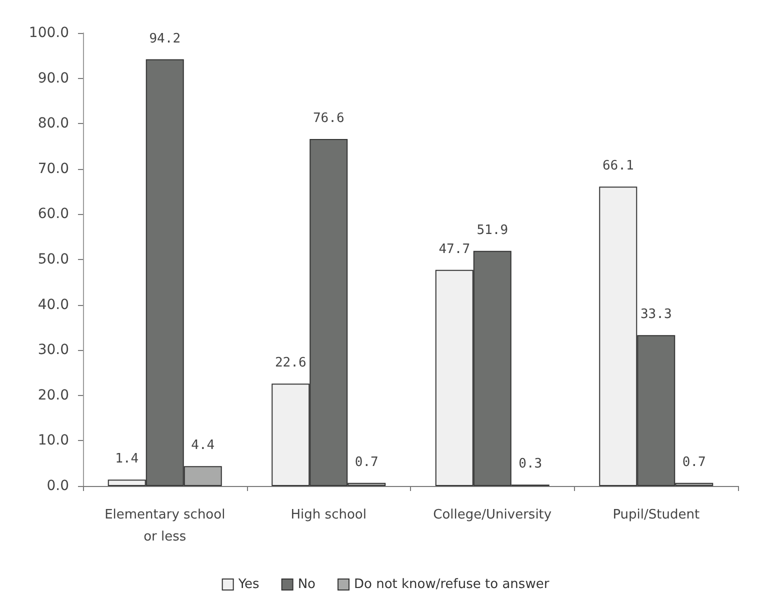  I want to click on y-tick-label: 90.0, so click(53, 78).